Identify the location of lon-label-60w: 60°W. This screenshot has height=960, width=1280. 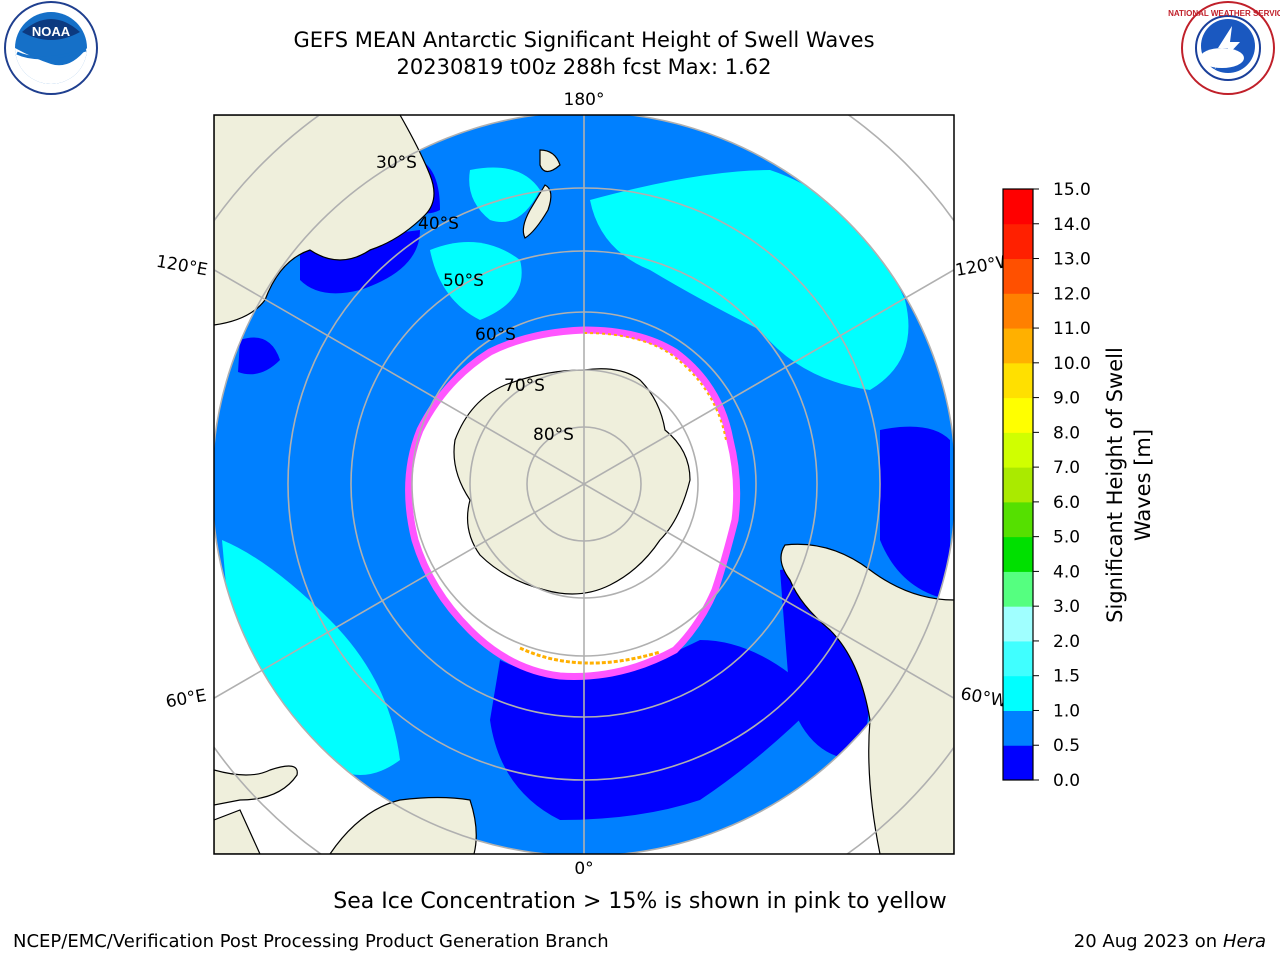
(984, 698).